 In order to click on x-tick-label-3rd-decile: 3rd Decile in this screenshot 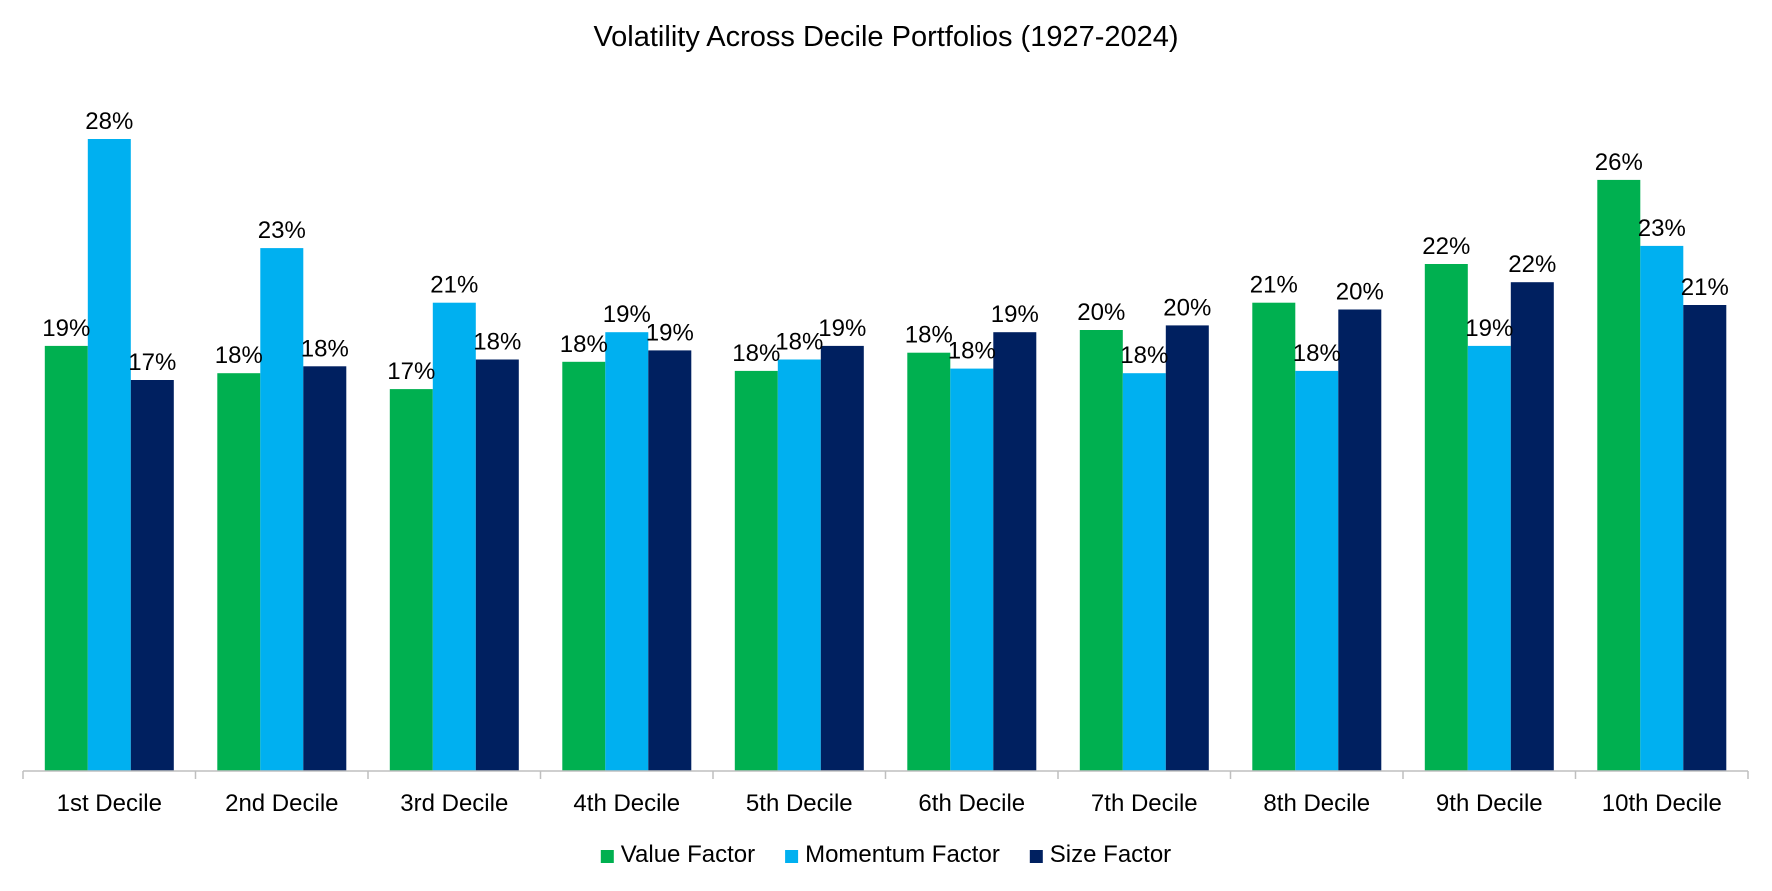, I will do `click(454, 803)`.